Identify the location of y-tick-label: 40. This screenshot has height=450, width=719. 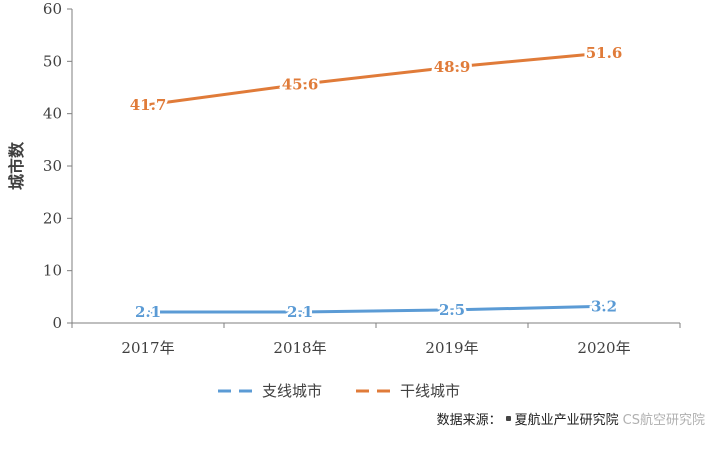
(52, 114).